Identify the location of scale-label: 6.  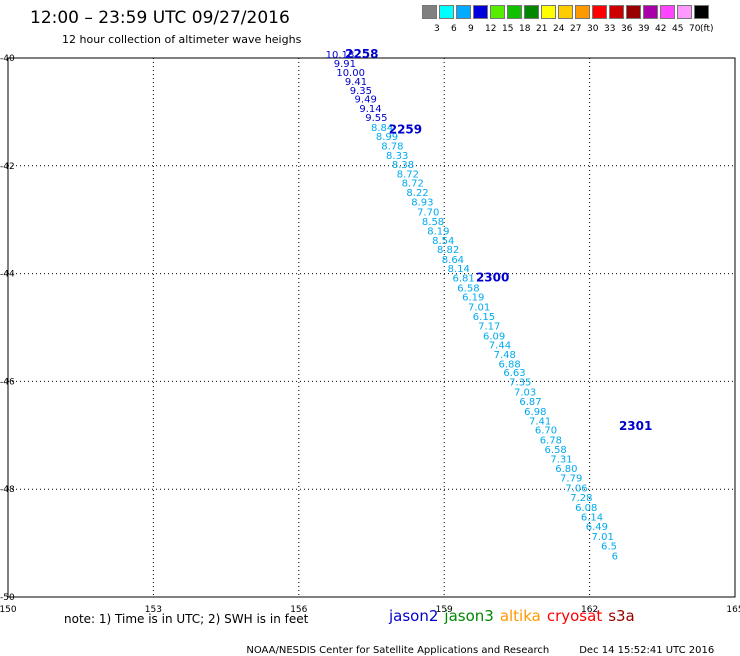
(454, 29).